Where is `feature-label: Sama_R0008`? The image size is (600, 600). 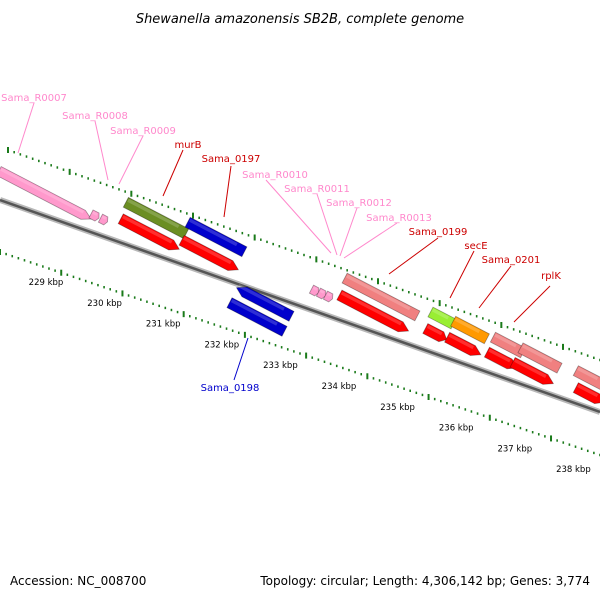
feature-label: Sama_R0008 is located at coordinates (95, 116).